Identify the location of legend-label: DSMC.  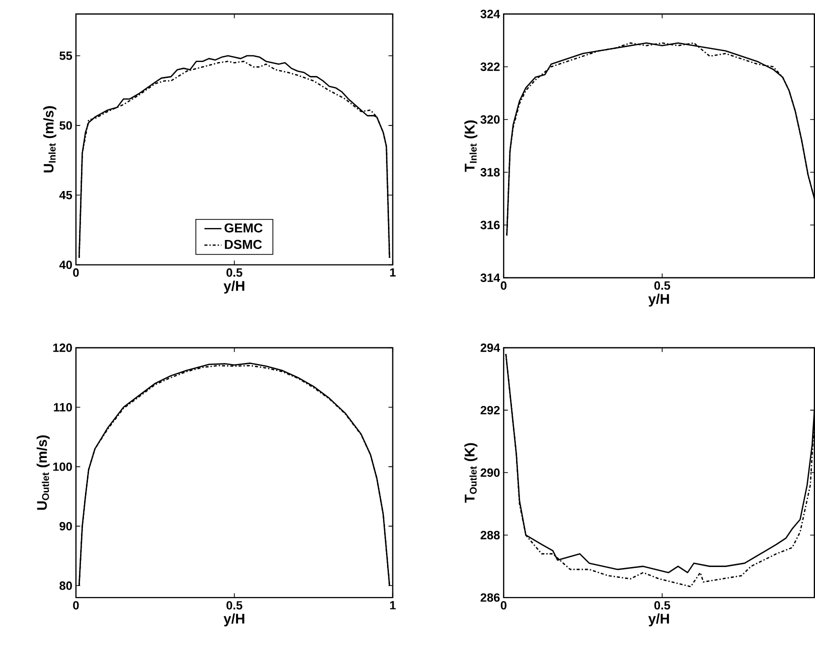
(243, 245).